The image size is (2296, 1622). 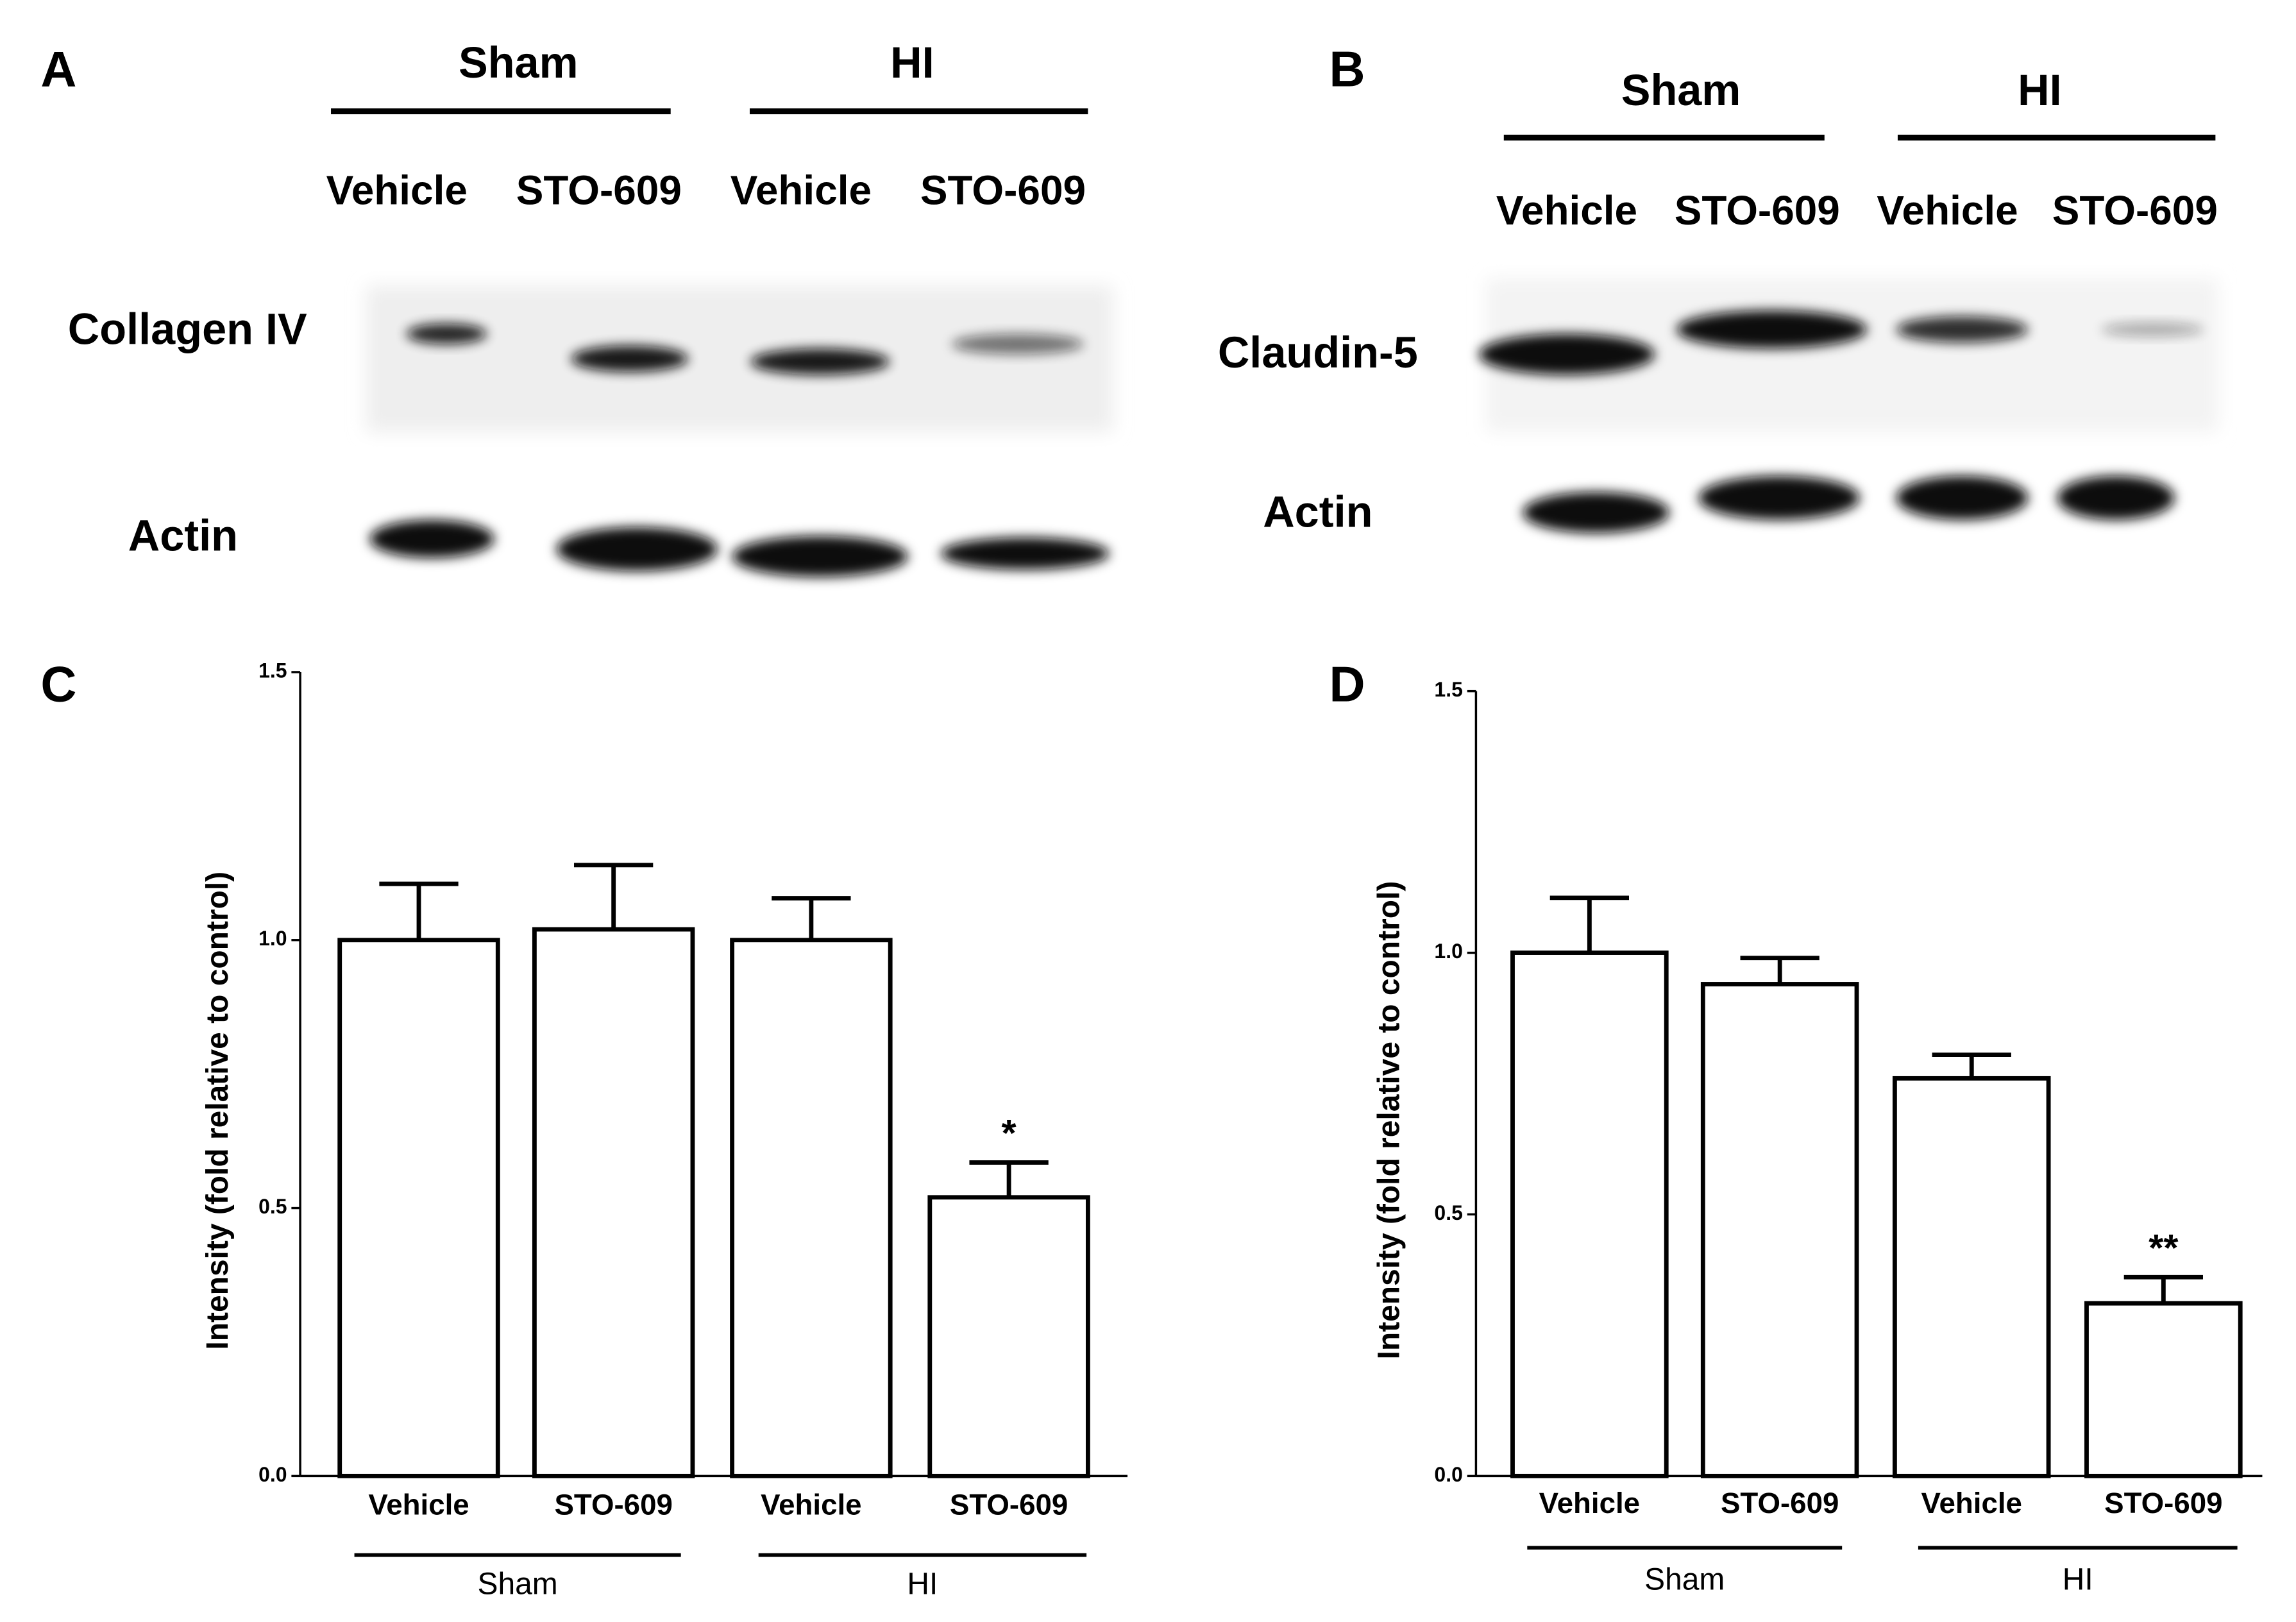 What do you see at coordinates (1347, 69) in the screenshot?
I see `panel-label: B` at bounding box center [1347, 69].